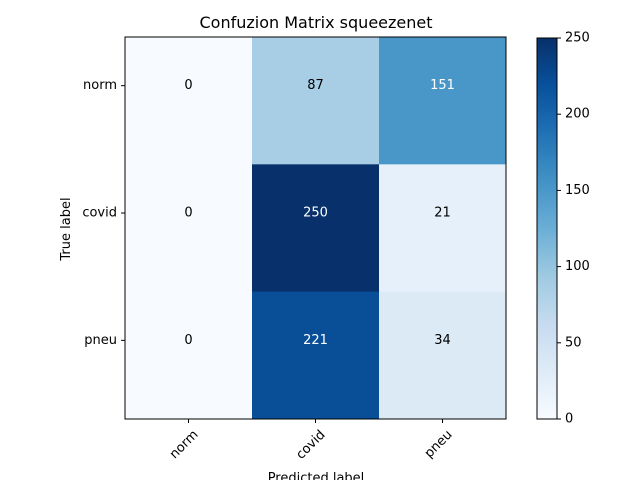  What do you see at coordinates (310, 444) in the screenshot?
I see `x-tick-label: covid` at bounding box center [310, 444].